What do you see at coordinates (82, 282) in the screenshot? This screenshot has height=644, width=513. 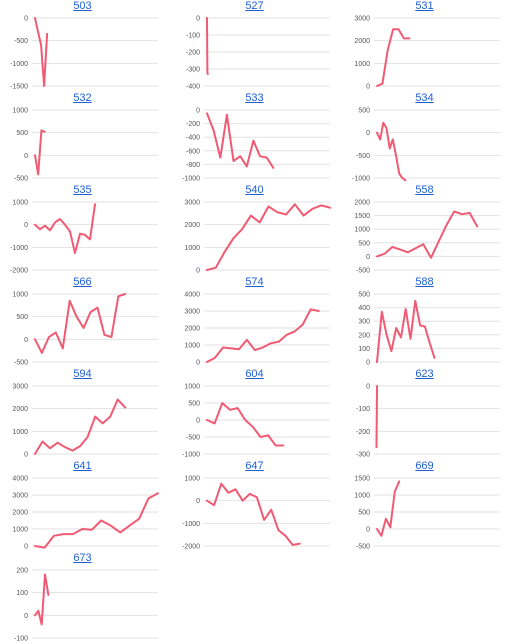 I see `chart-title-link: 566` at bounding box center [82, 282].